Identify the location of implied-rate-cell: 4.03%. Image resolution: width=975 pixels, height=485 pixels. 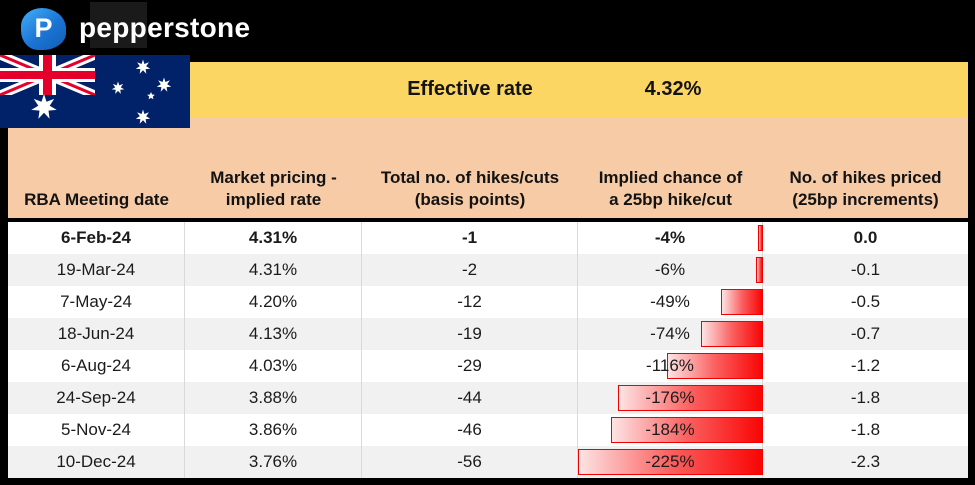
(273, 366).